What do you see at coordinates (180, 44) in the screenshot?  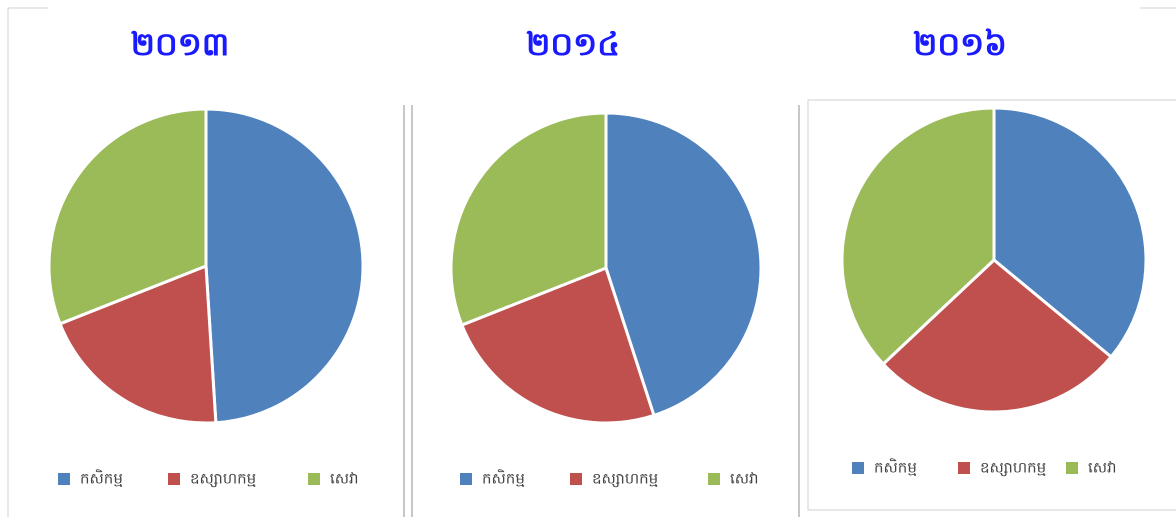 I see `chart-title: ២០១៣` at bounding box center [180, 44].